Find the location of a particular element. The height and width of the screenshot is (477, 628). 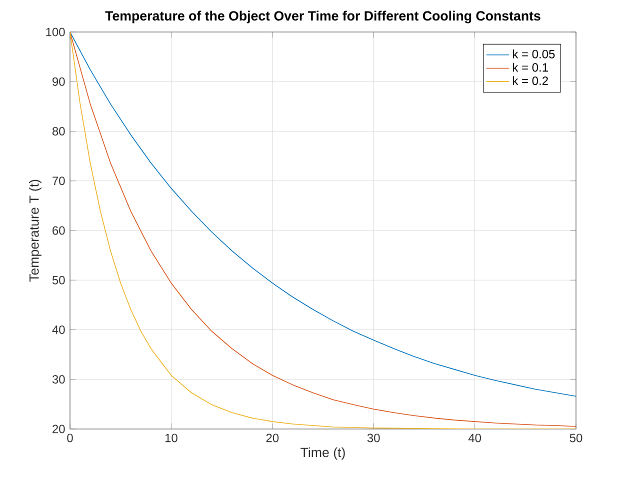

x-tick-label: 10 is located at coordinates (171, 438).